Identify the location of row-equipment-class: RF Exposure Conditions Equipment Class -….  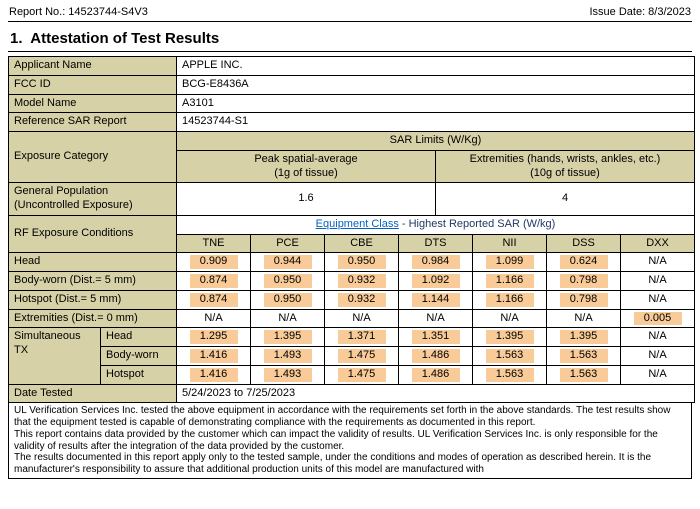
(351, 234).